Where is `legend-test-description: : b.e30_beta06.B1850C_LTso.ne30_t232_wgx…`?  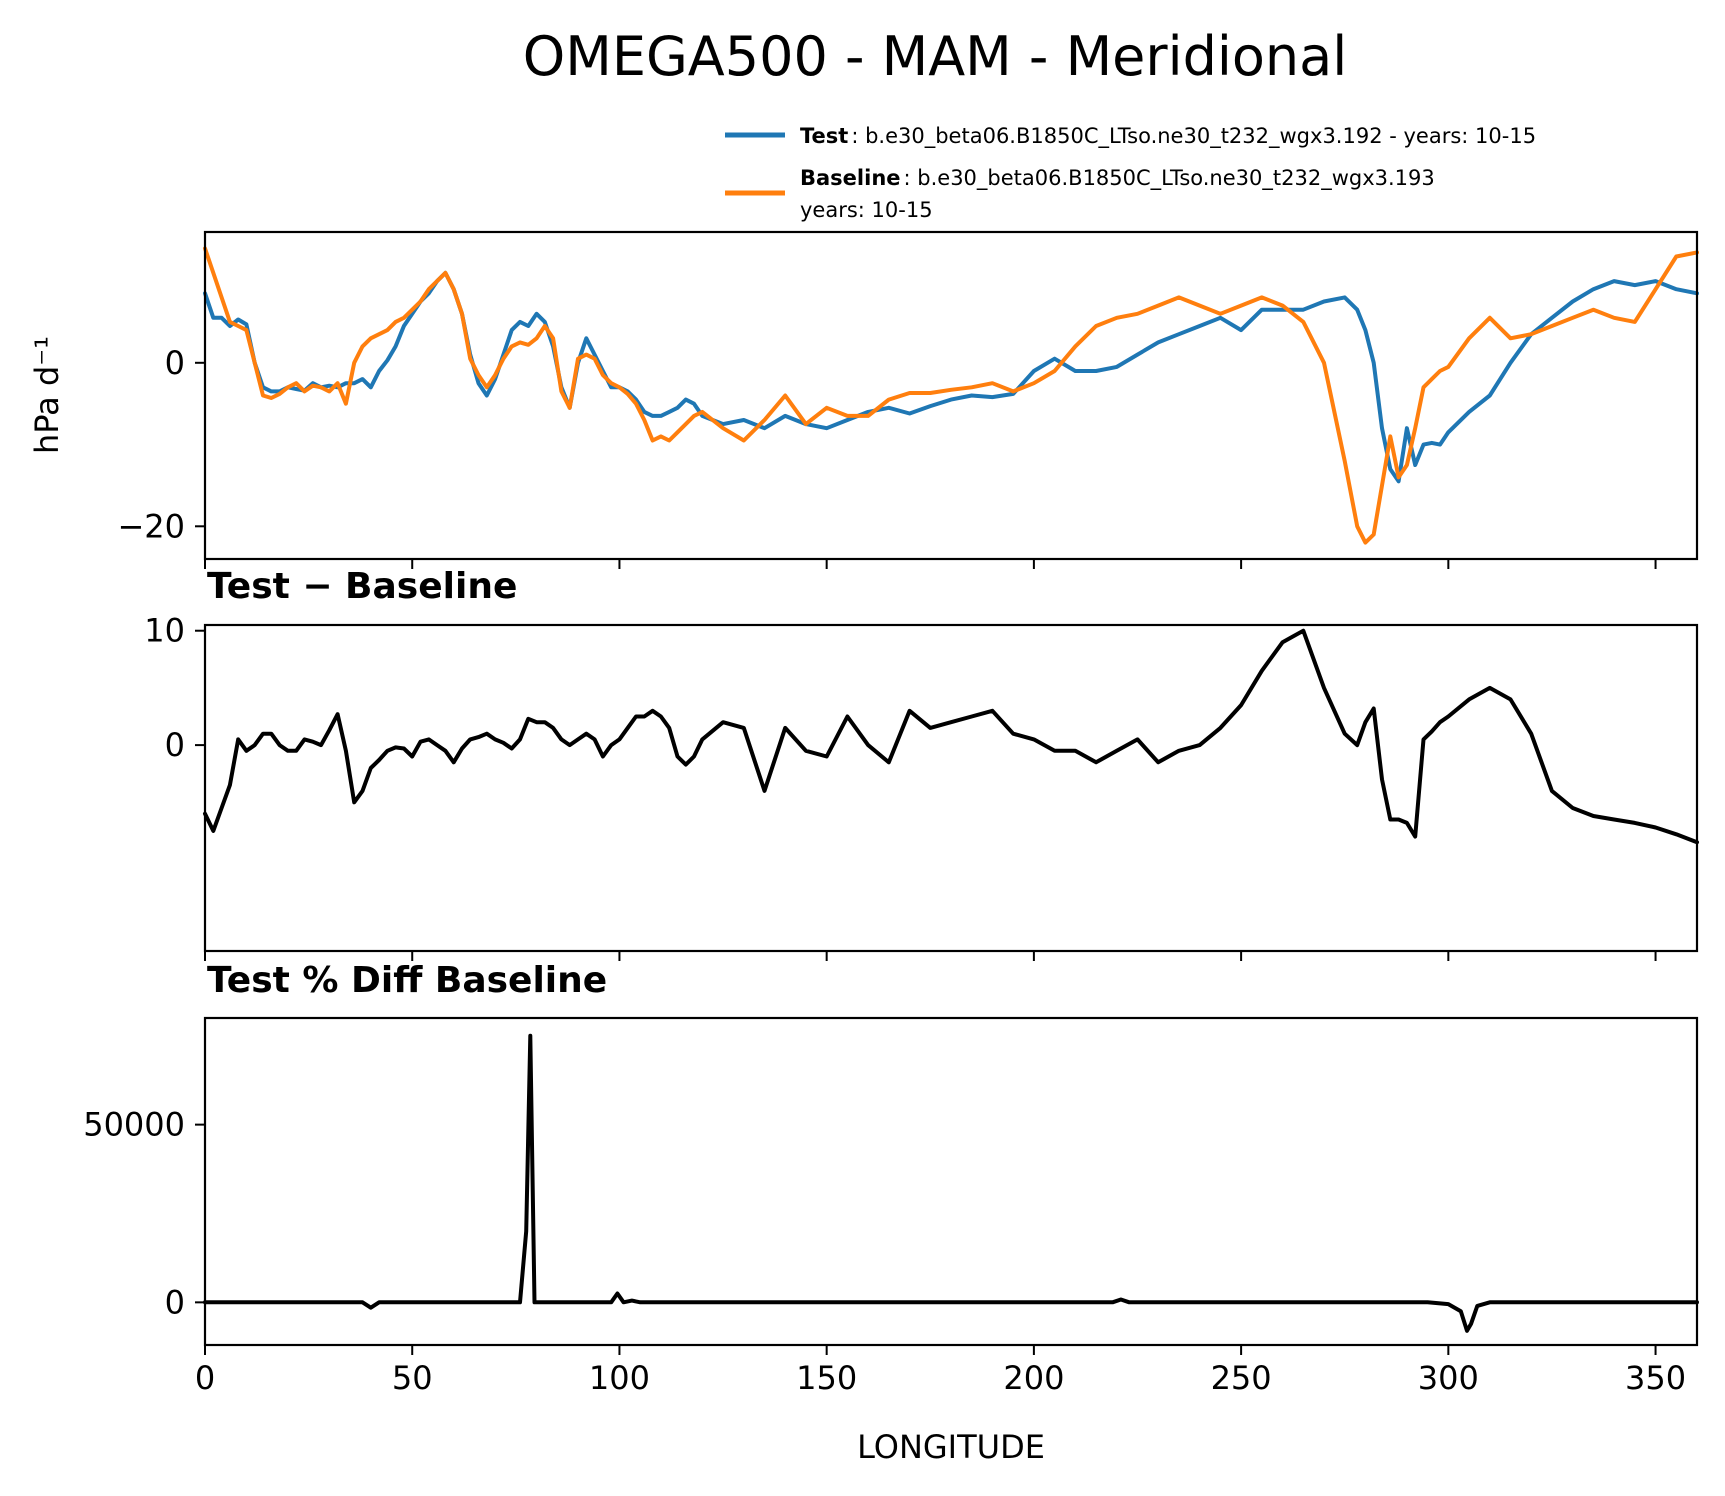 legend-test-description: : b.e30_beta06.B1850C_LTso.ne30_t232_wgx… is located at coordinates (1193, 136).